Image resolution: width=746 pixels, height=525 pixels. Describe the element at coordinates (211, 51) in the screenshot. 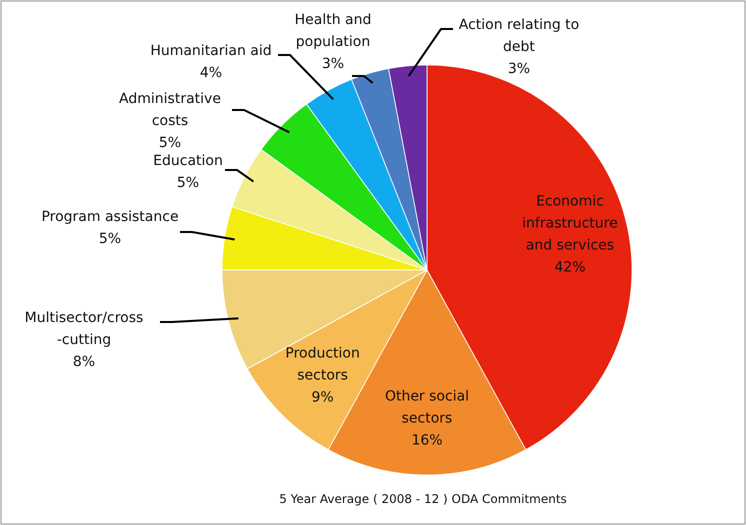

I see `slice-label: Humanitarian aid` at that location.